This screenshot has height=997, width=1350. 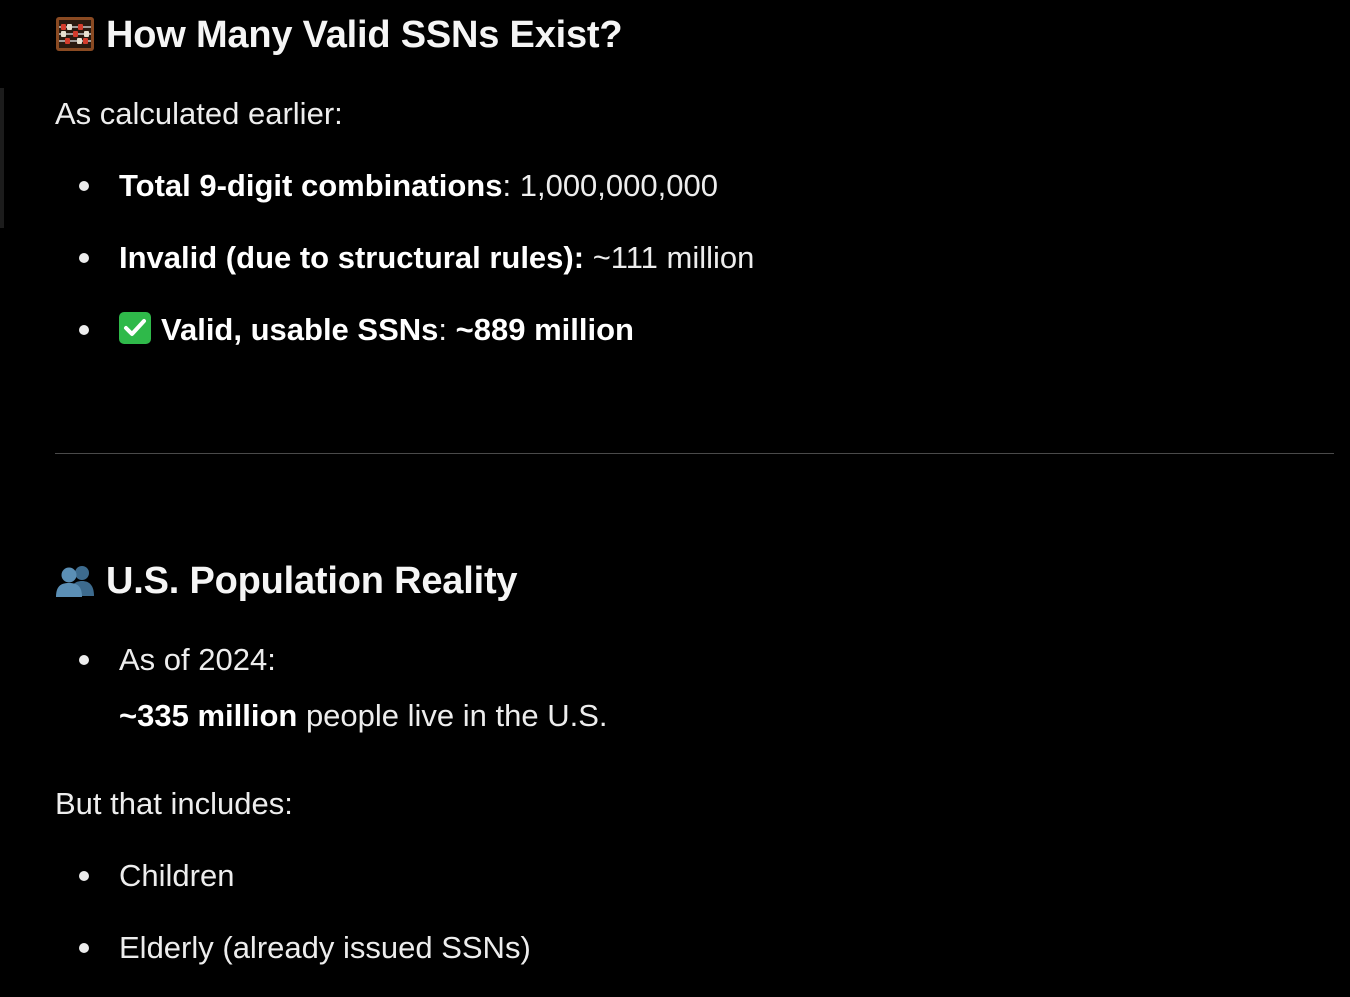 I want to click on intro-paragraph: As calculated earlier:, so click(x=199, y=113).